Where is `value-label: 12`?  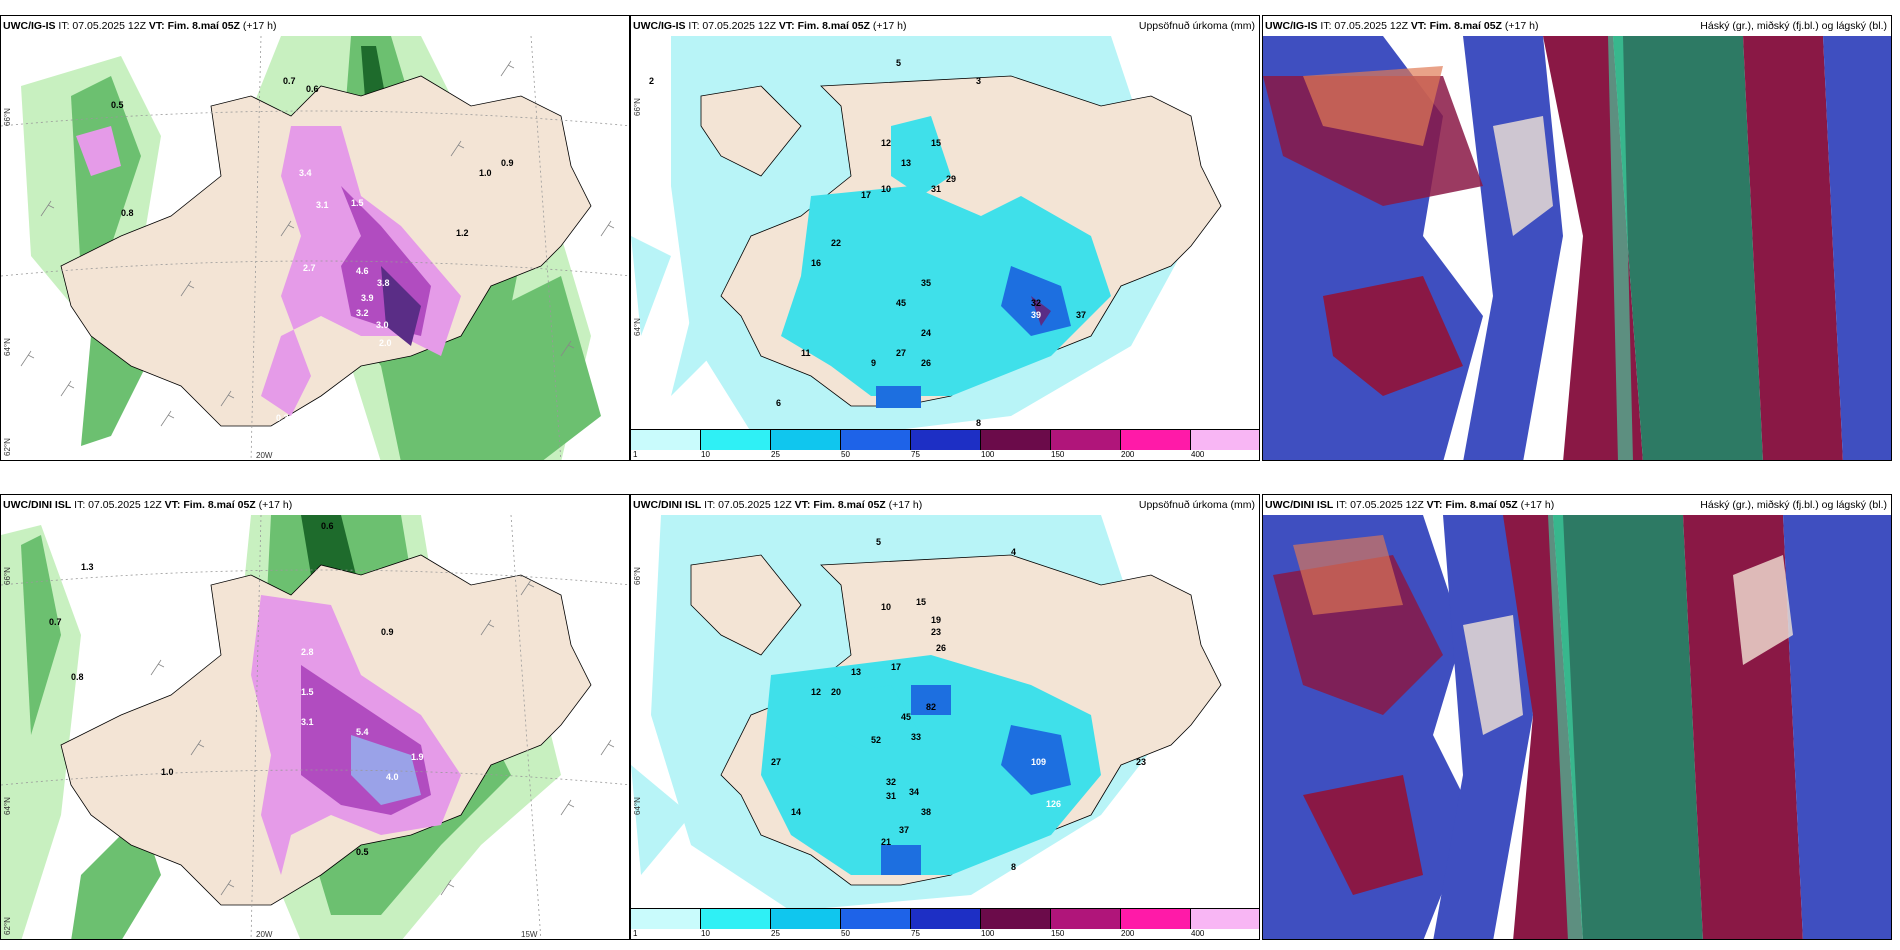
value-label: 12 is located at coordinates (886, 143).